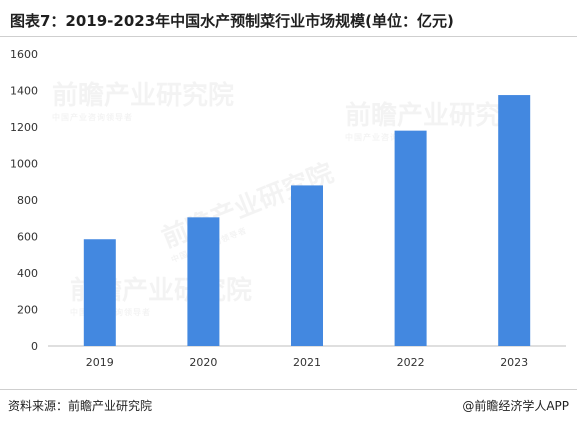 The width and height of the screenshot is (577, 425). What do you see at coordinates (27, 310) in the screenshot?
I see `y-tick-label: 200` at bounding box center [27, 310].